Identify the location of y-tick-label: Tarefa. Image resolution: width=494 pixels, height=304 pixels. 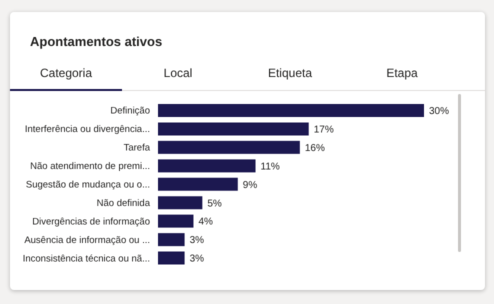
(137, 148).